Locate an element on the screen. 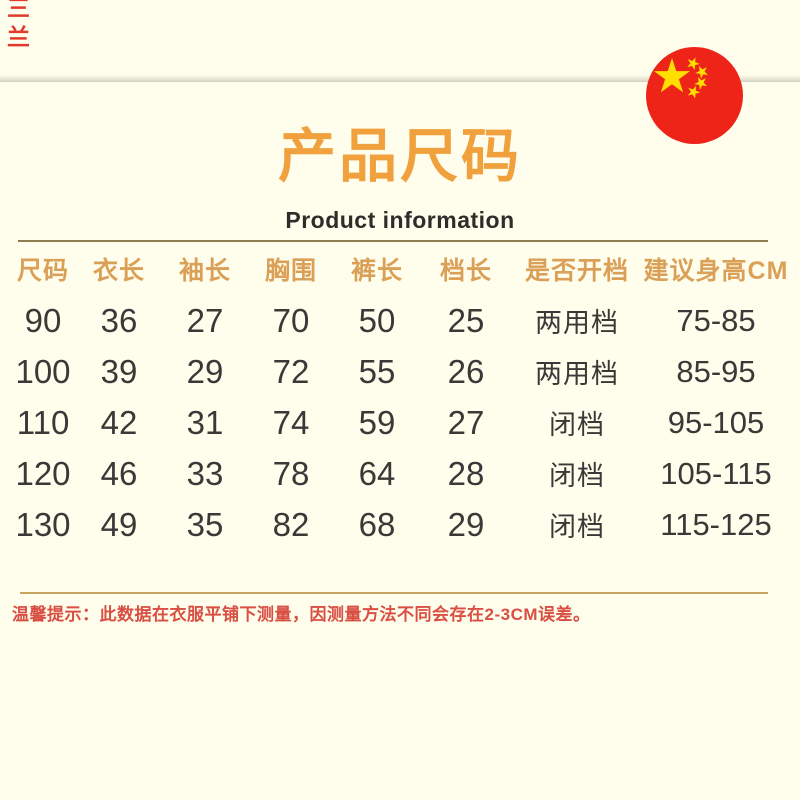  table-cell: 46 is located at coordinates (119, 473).